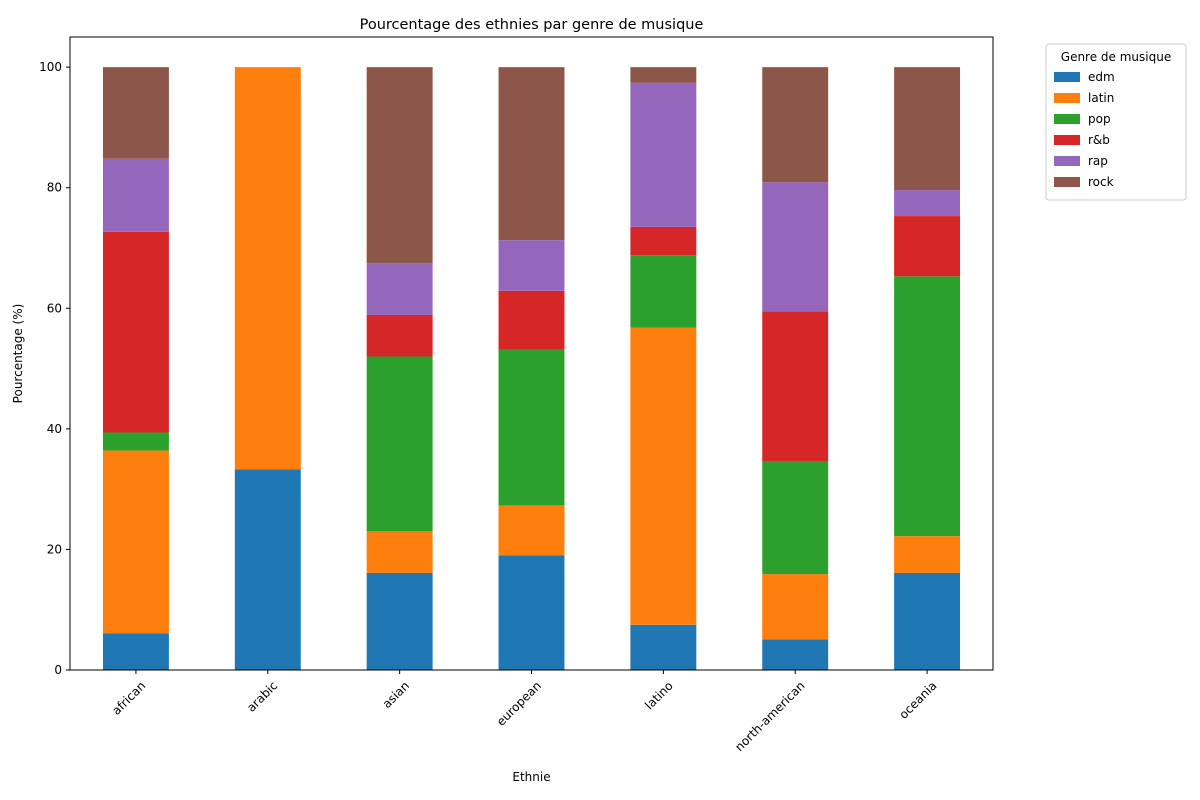  I want to click on bar-segment-asian-rb, so click(399, 335).